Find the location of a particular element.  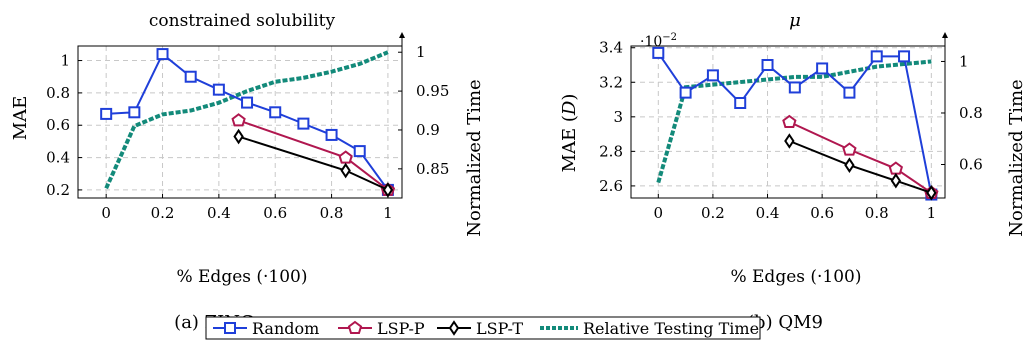

legend-item-lspp: LSP-P is located at coordinates (381, 328).